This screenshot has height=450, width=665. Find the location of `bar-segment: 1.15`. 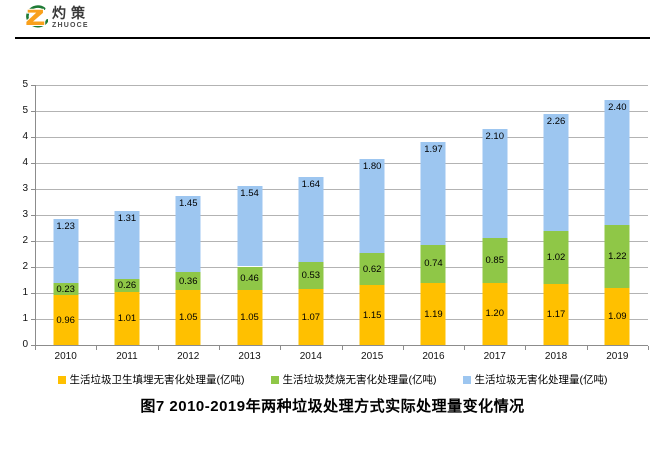

bar-segment: 1.15 is located at coordinates (372, 315).